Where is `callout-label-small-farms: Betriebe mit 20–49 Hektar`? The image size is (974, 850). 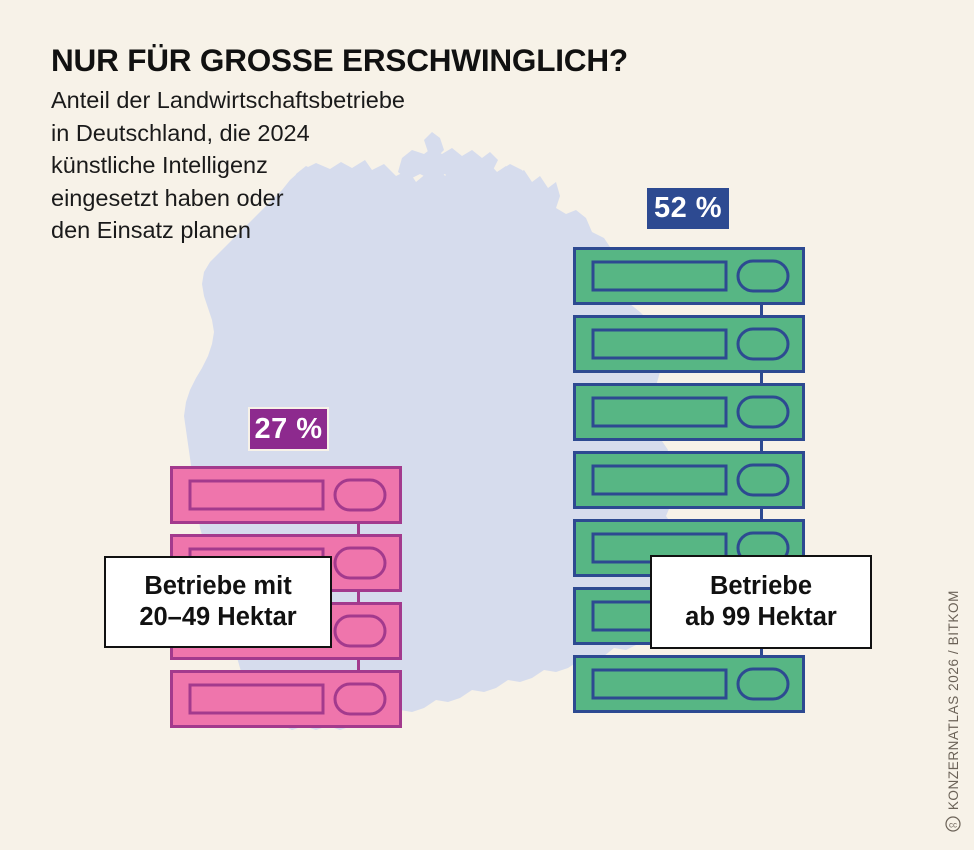
callout-label-small-farms: Betriebe mit 20–49 Hektar is located at coordinates (218, 602).